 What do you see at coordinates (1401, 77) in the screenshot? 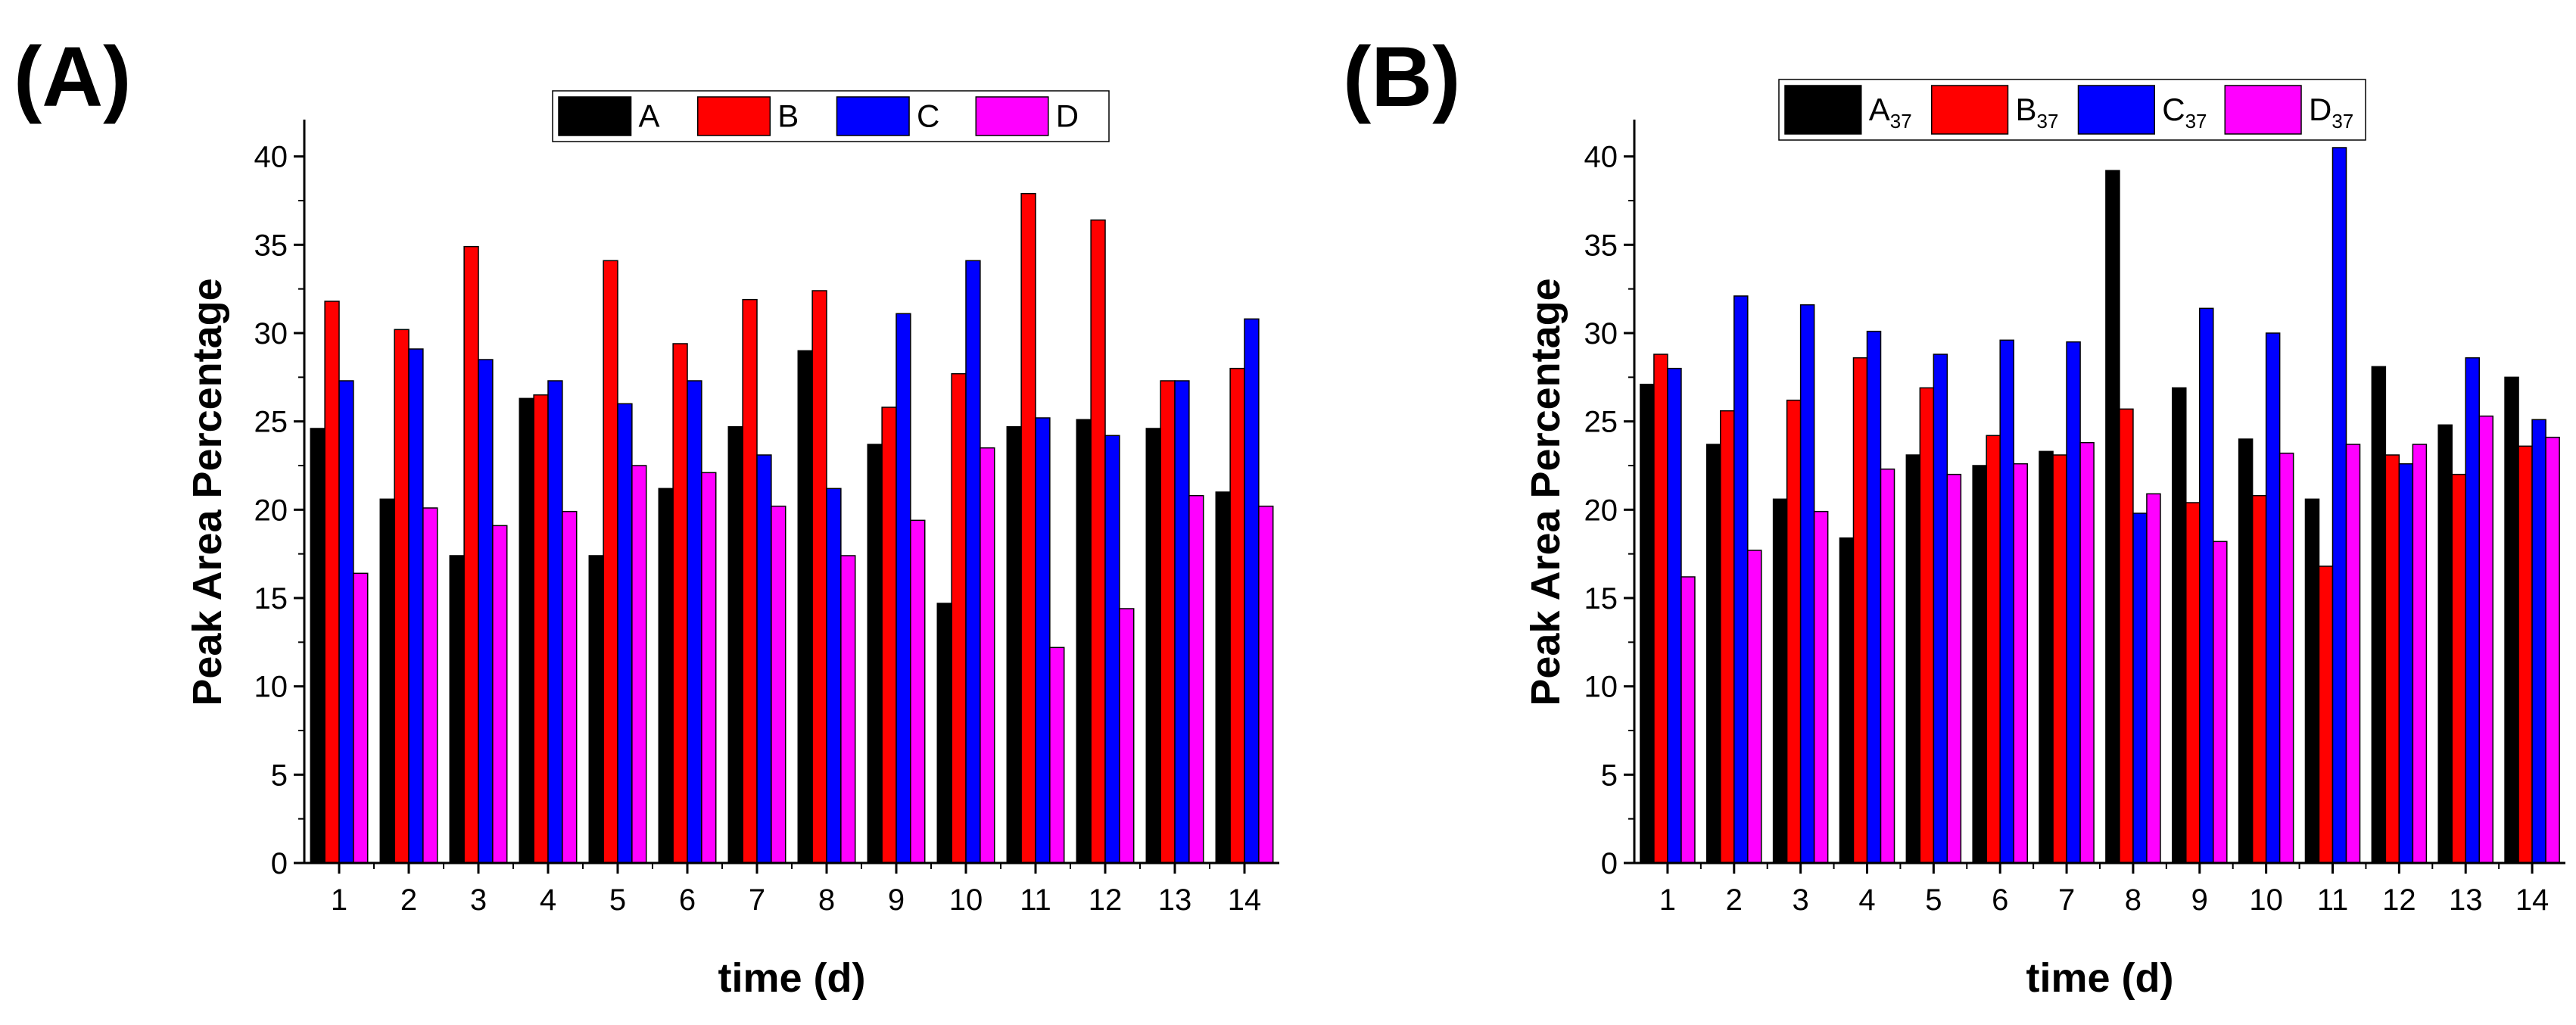
I see `panel-label: (B)` at bounding box center [1401, 77].